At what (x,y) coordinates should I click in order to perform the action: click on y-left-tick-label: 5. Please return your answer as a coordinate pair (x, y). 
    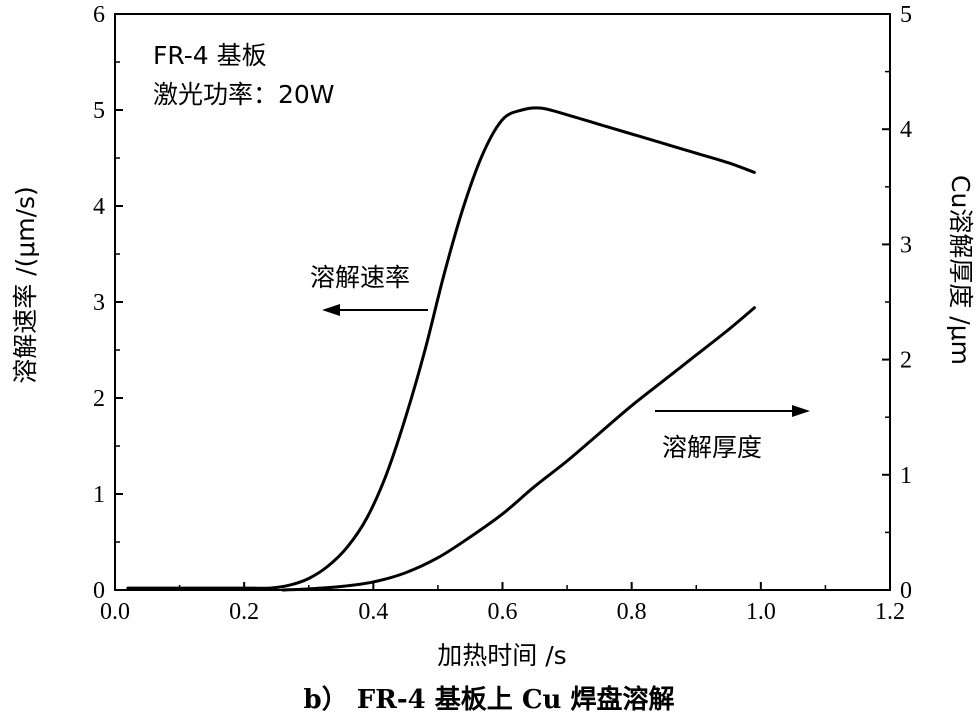
    Looking at the image, I should click on (99, 111).